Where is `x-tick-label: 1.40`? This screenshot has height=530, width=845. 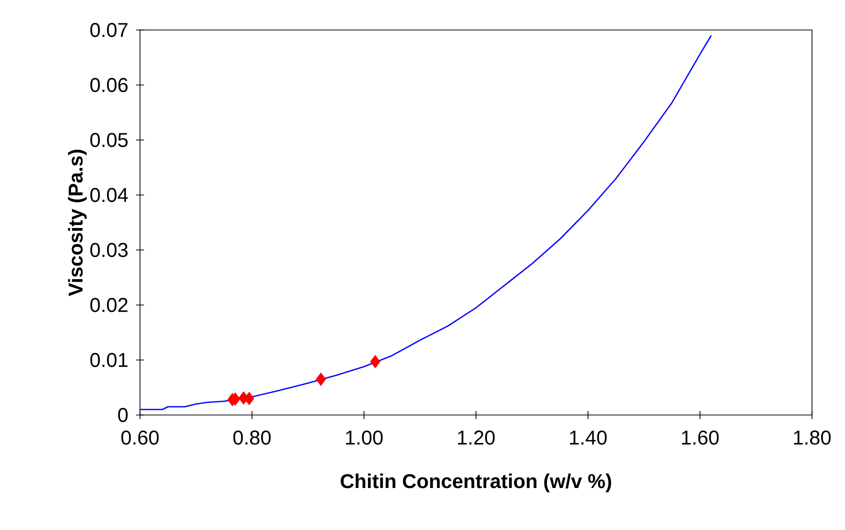 x-tick-label: 1.40 is located at coordinates (588, 437).